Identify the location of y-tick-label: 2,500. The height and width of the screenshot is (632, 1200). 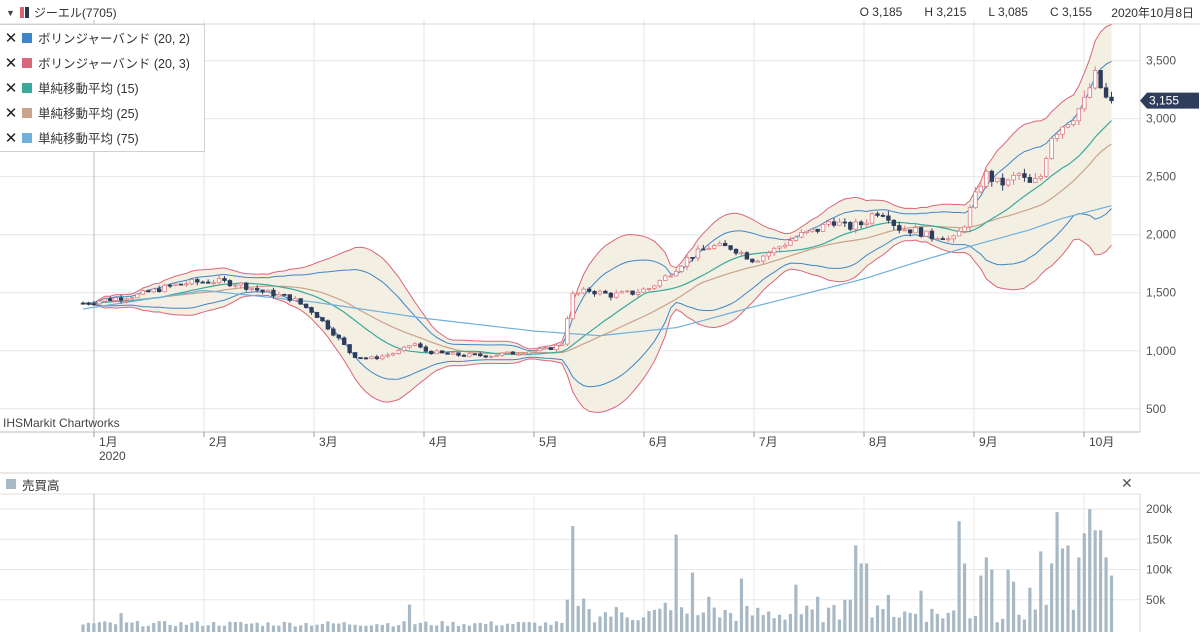
(1161, 177).